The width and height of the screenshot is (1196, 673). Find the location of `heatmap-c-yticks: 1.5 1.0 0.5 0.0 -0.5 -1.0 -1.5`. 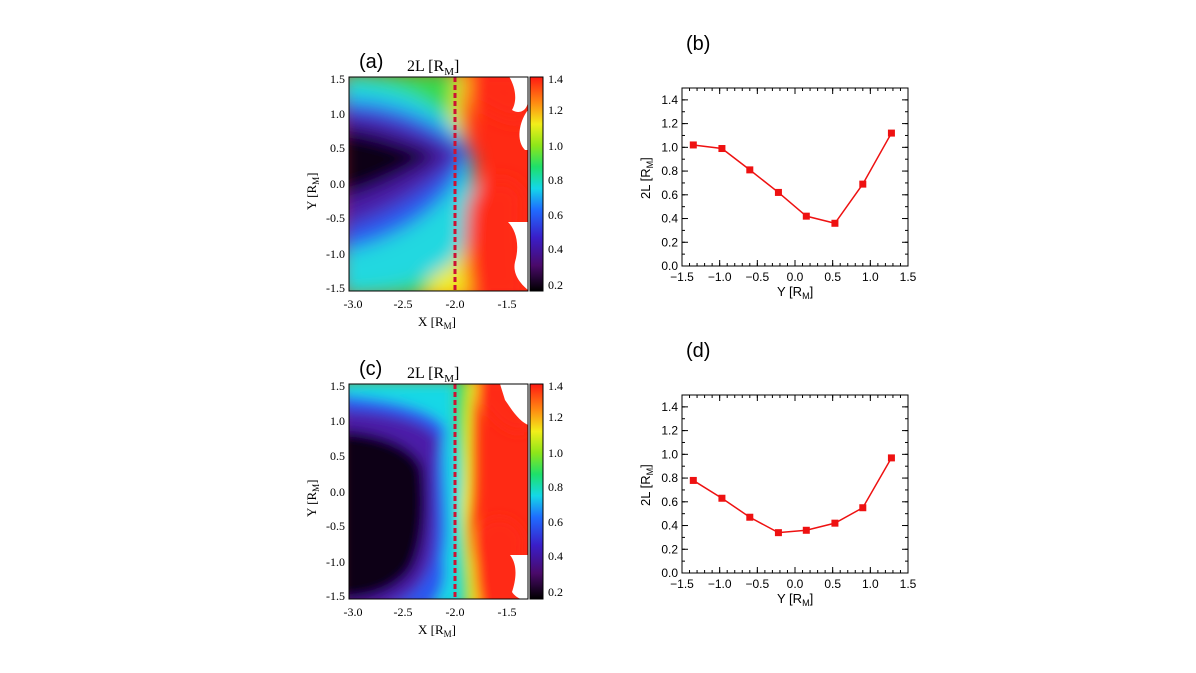

heatmap-c-yticks: 1.5 1.0 0.5 0.0 -0.5 -1.0 -1.5 is located at coordinates (335, 491).